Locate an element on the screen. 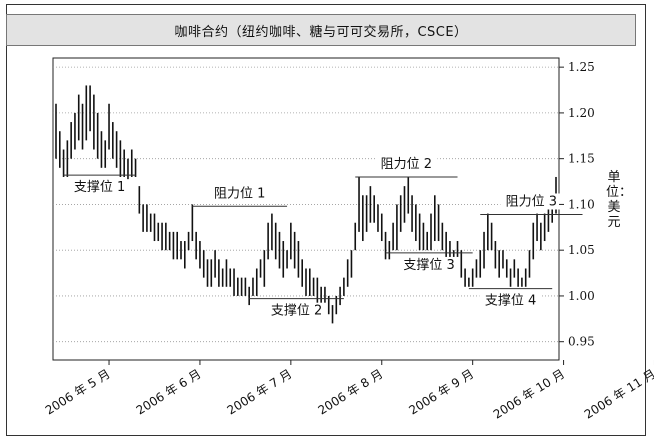 Image resolution: width=654 pixels, height=442 pixels. y-tick-label: 1.00 is located at coordinates (581, 296).